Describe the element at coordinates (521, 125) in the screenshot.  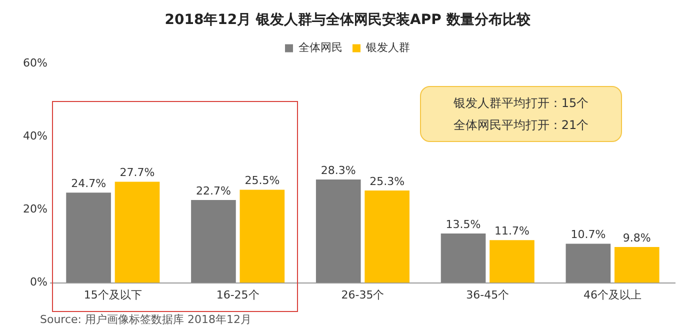
I see `annotation: 全体网民平均打开：21个` at that location.